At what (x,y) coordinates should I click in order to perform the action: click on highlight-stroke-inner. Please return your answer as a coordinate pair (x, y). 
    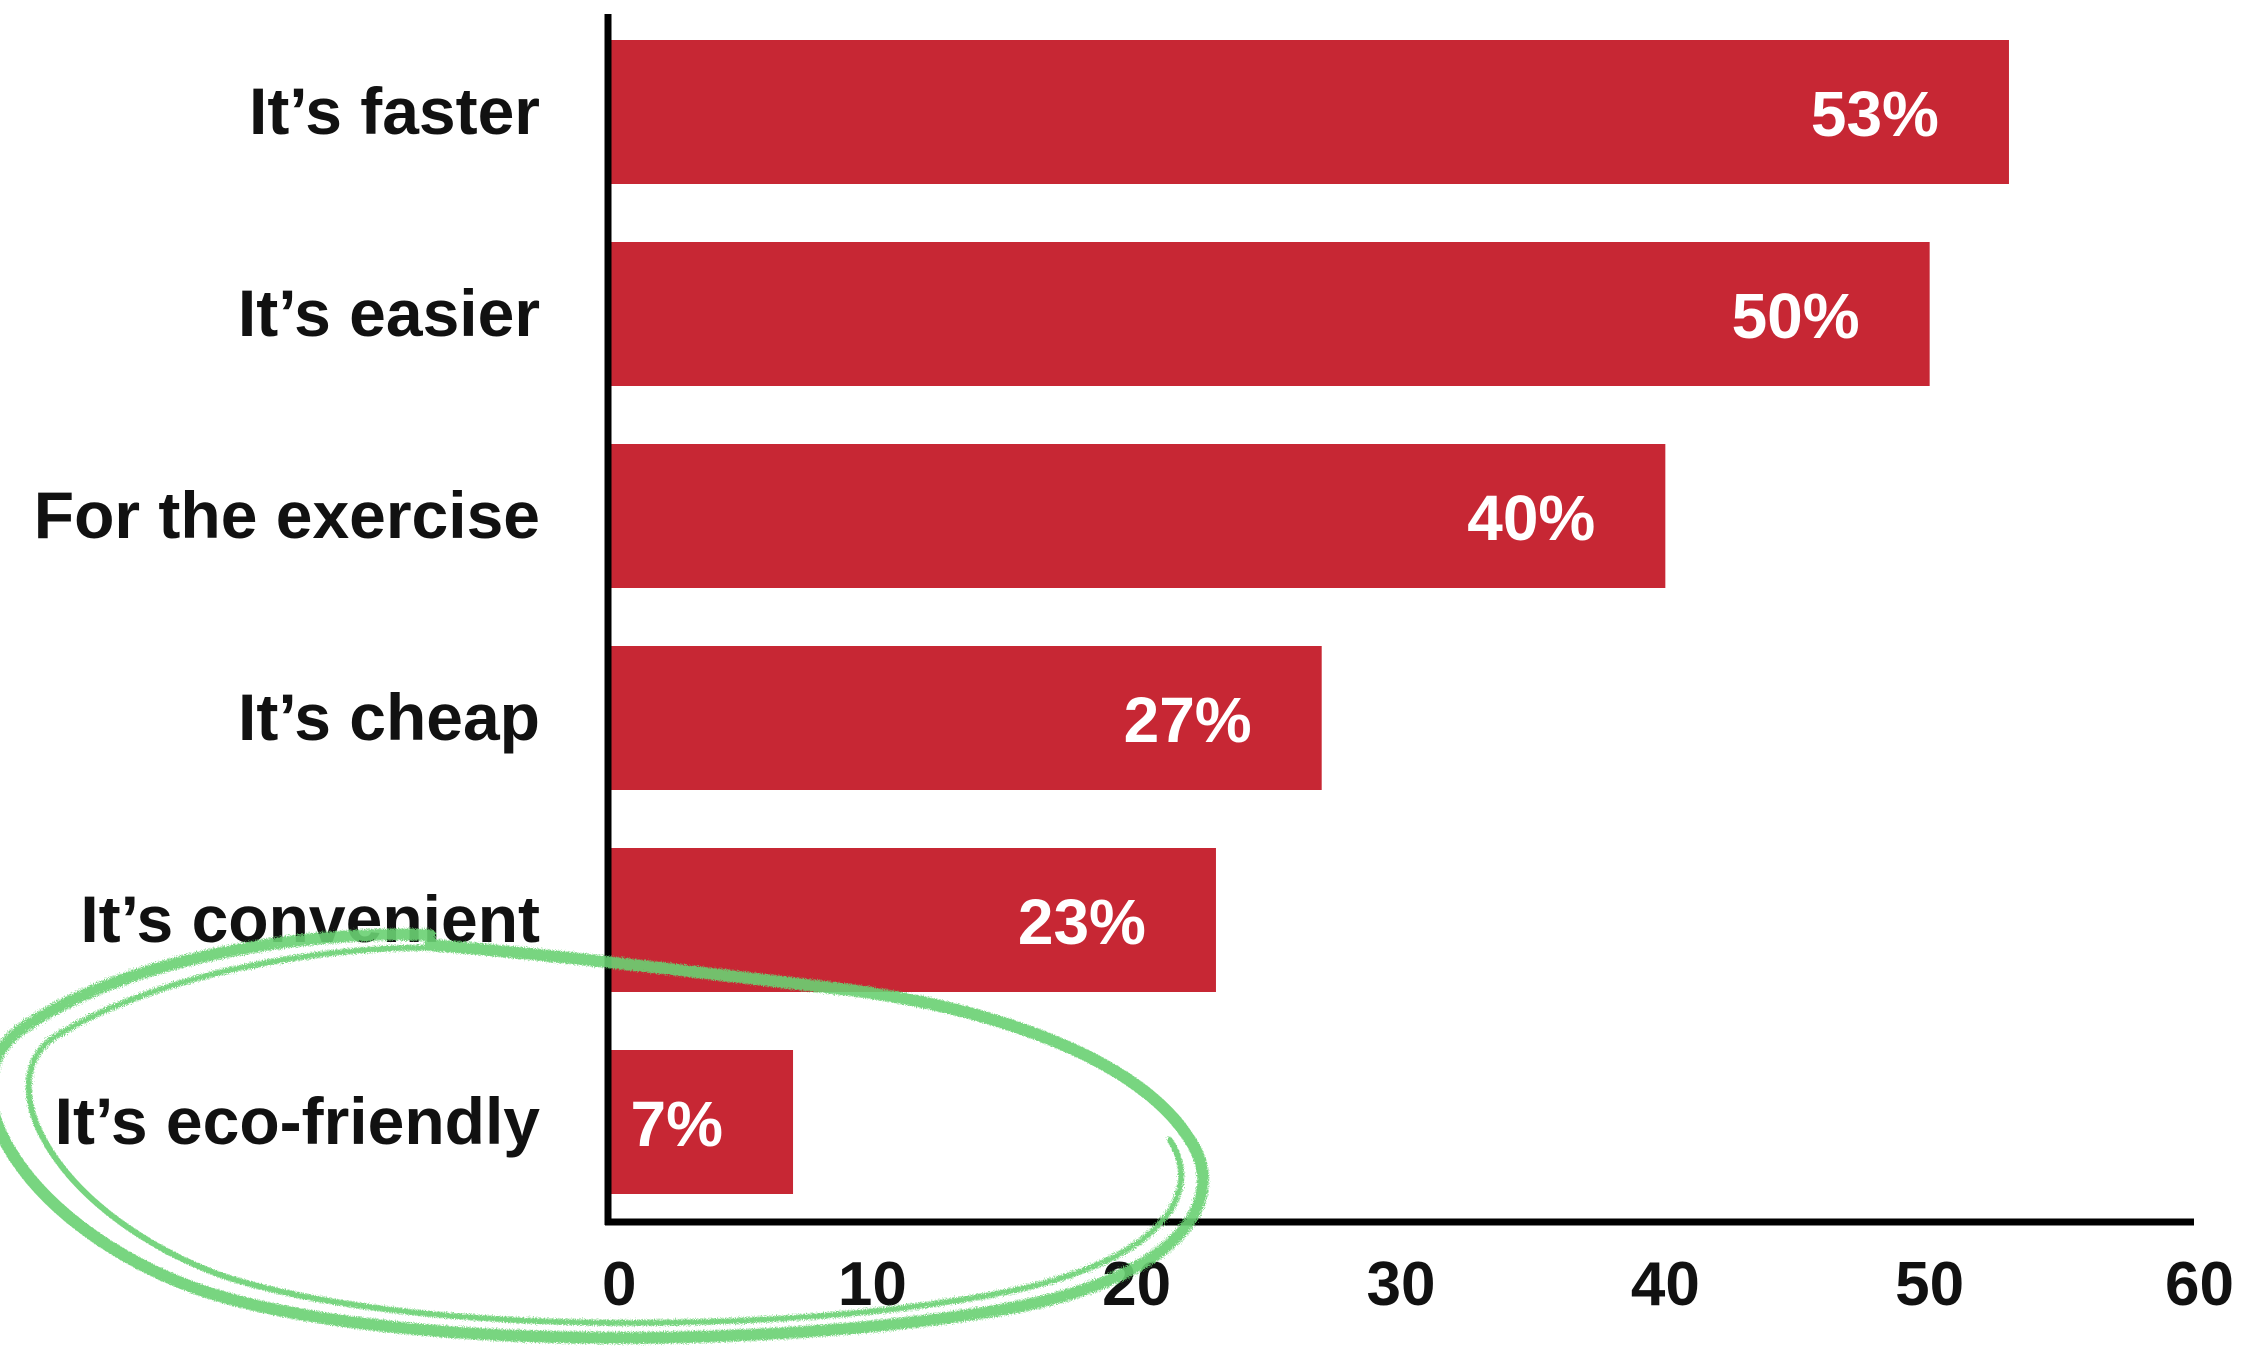
    Looking at the image, I should click on (604, 1135).